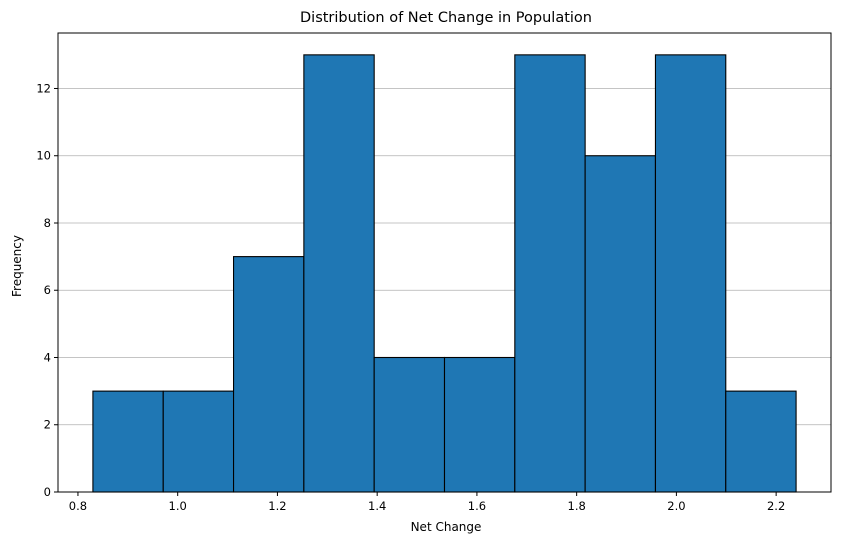 This screenshot has height=545, width=842. What do you see at coordinates (577, 506) in the screenshot?
I see `x-tick-label: 1.8` at bounding box center [577, 506].